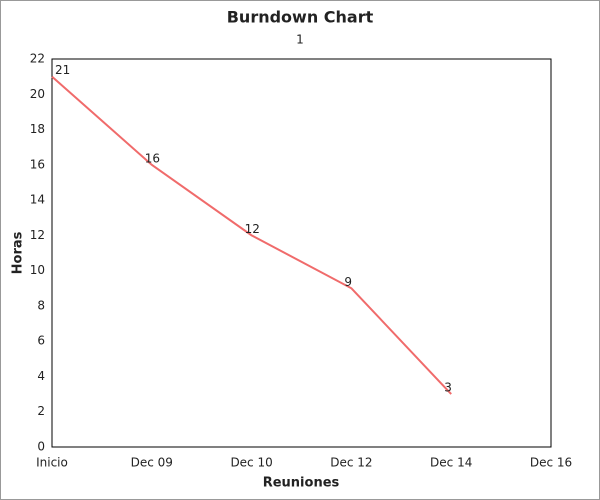 The height and width of the screenshot is (500, 600). Describe the element at coordinates (37, 59) in the screenshot. I see `y-tick-label: 22` at that location.